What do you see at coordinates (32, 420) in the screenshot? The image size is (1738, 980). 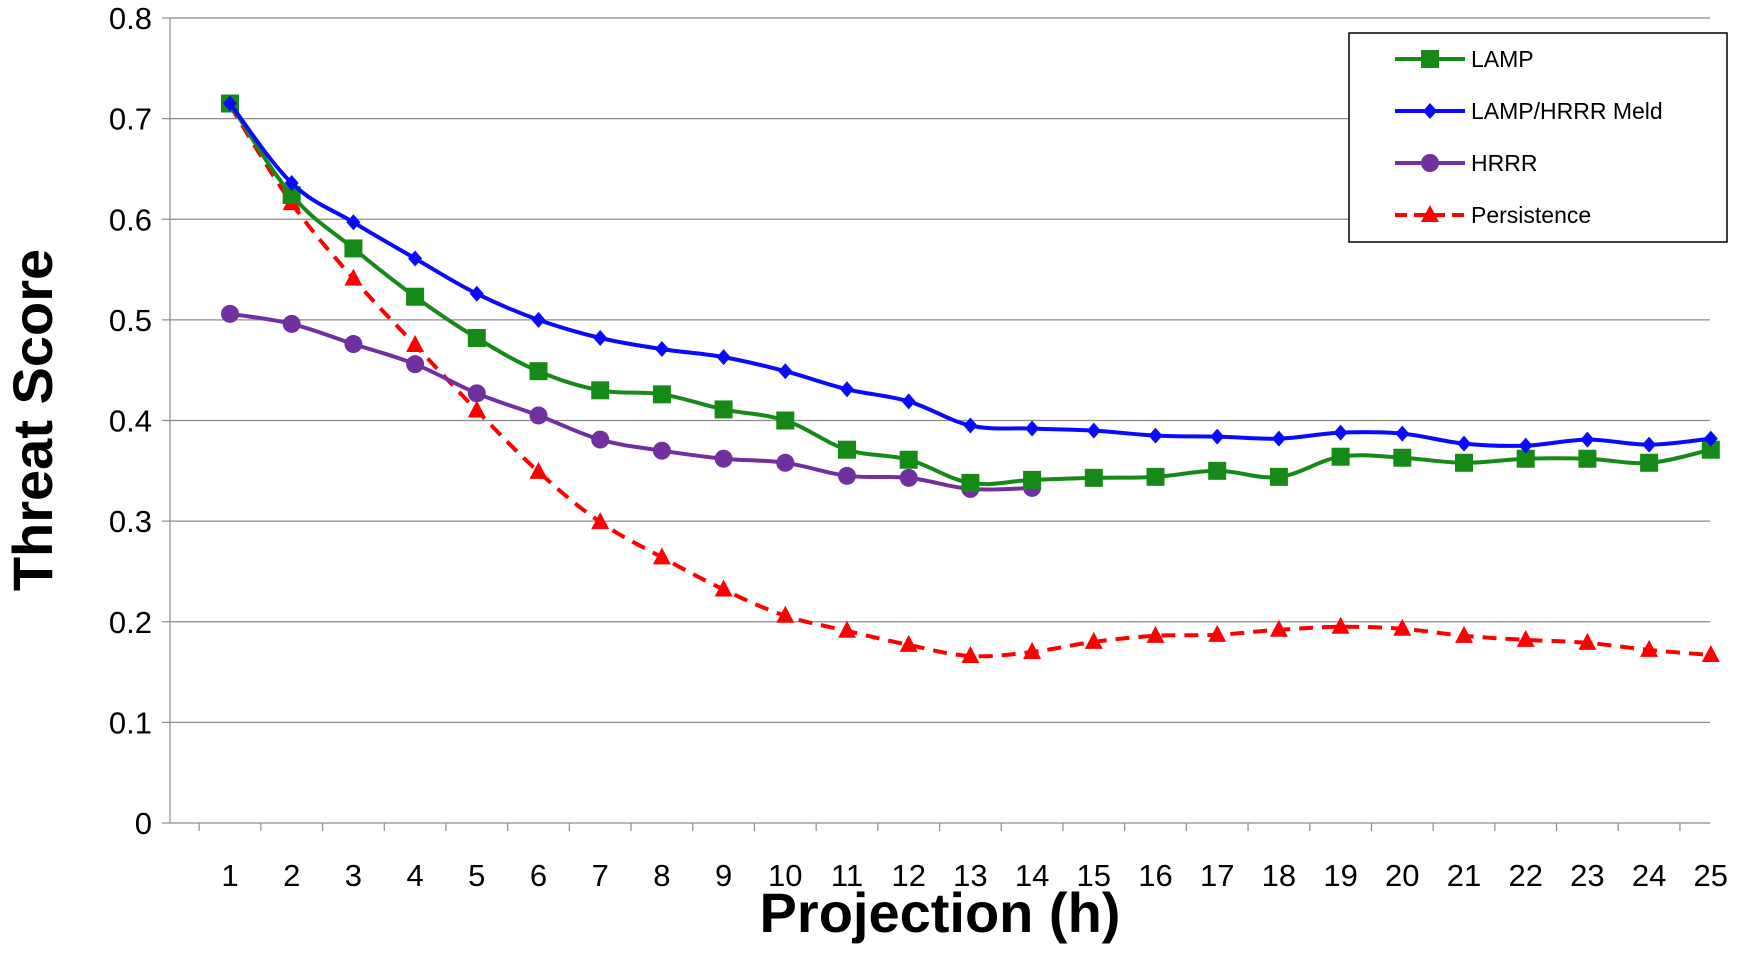 I see `y-axis-title: Threat Score` at bounding box center [32, 420].